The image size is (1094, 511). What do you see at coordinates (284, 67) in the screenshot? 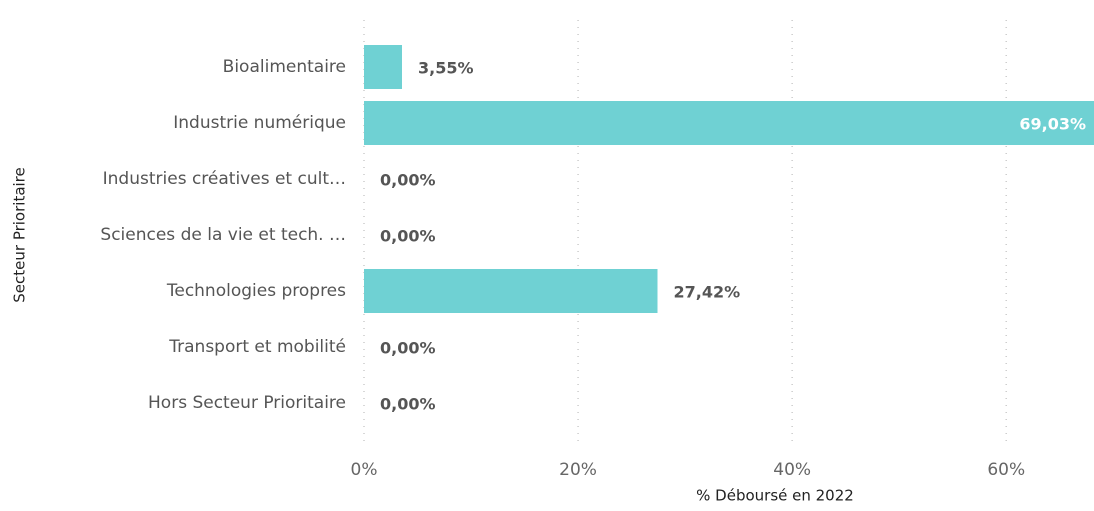
I see `y-tick-label: Bioalimentaire` at bounding box center [284, 67].